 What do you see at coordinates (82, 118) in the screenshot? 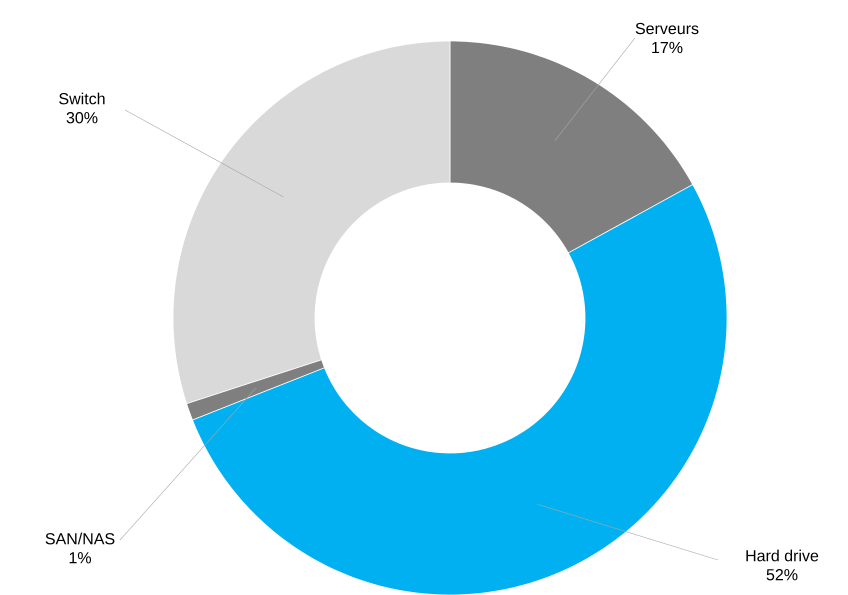
I see `data-label: 30%` at bounding box center [82, 118].